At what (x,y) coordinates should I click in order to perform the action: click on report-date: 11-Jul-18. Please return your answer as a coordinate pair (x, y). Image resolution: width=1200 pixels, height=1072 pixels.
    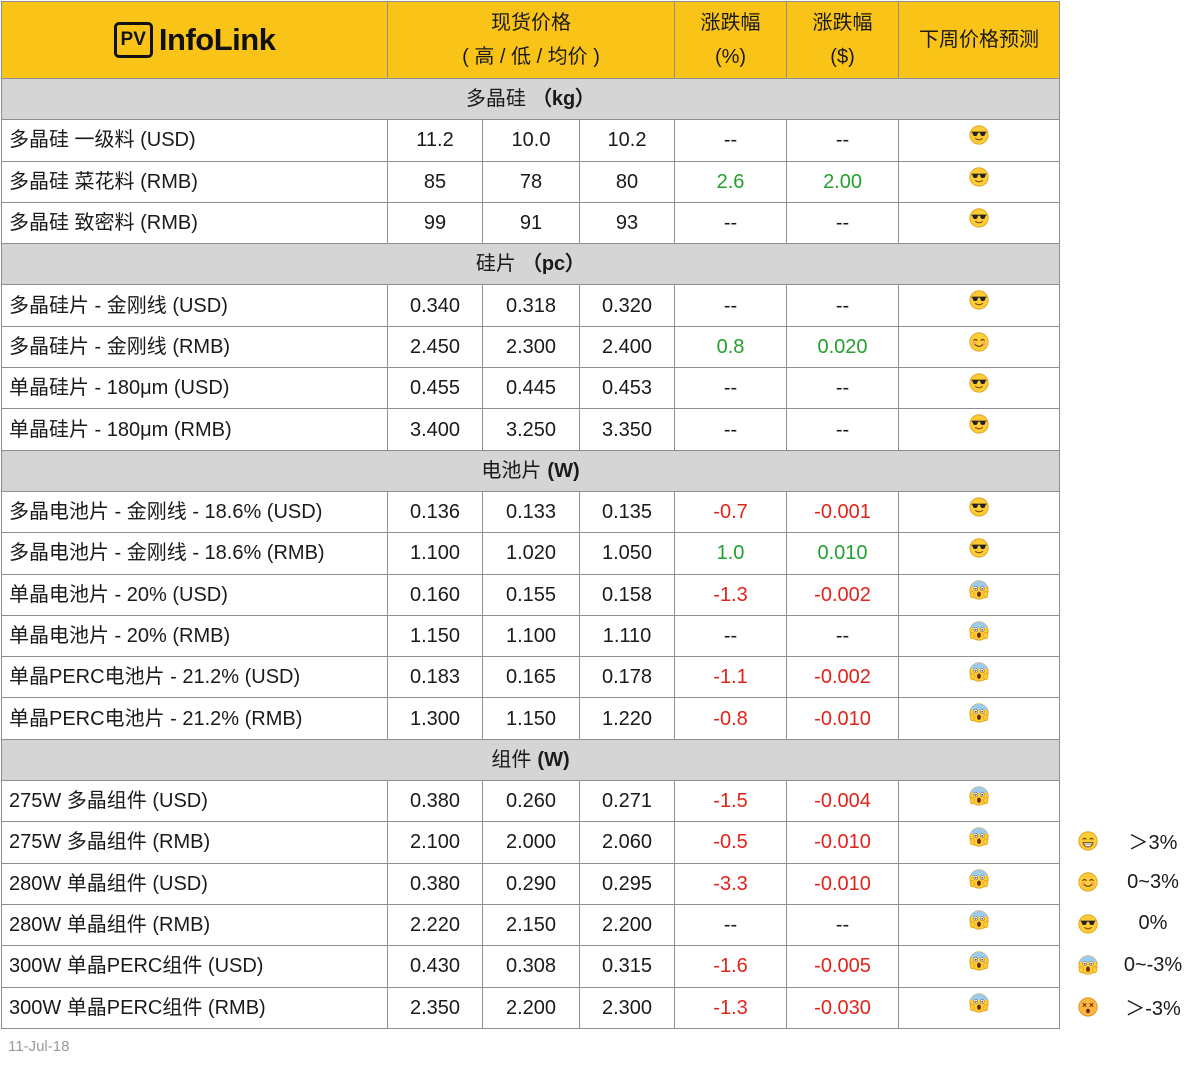
    Looking at the image, I should click on (39, 1046).